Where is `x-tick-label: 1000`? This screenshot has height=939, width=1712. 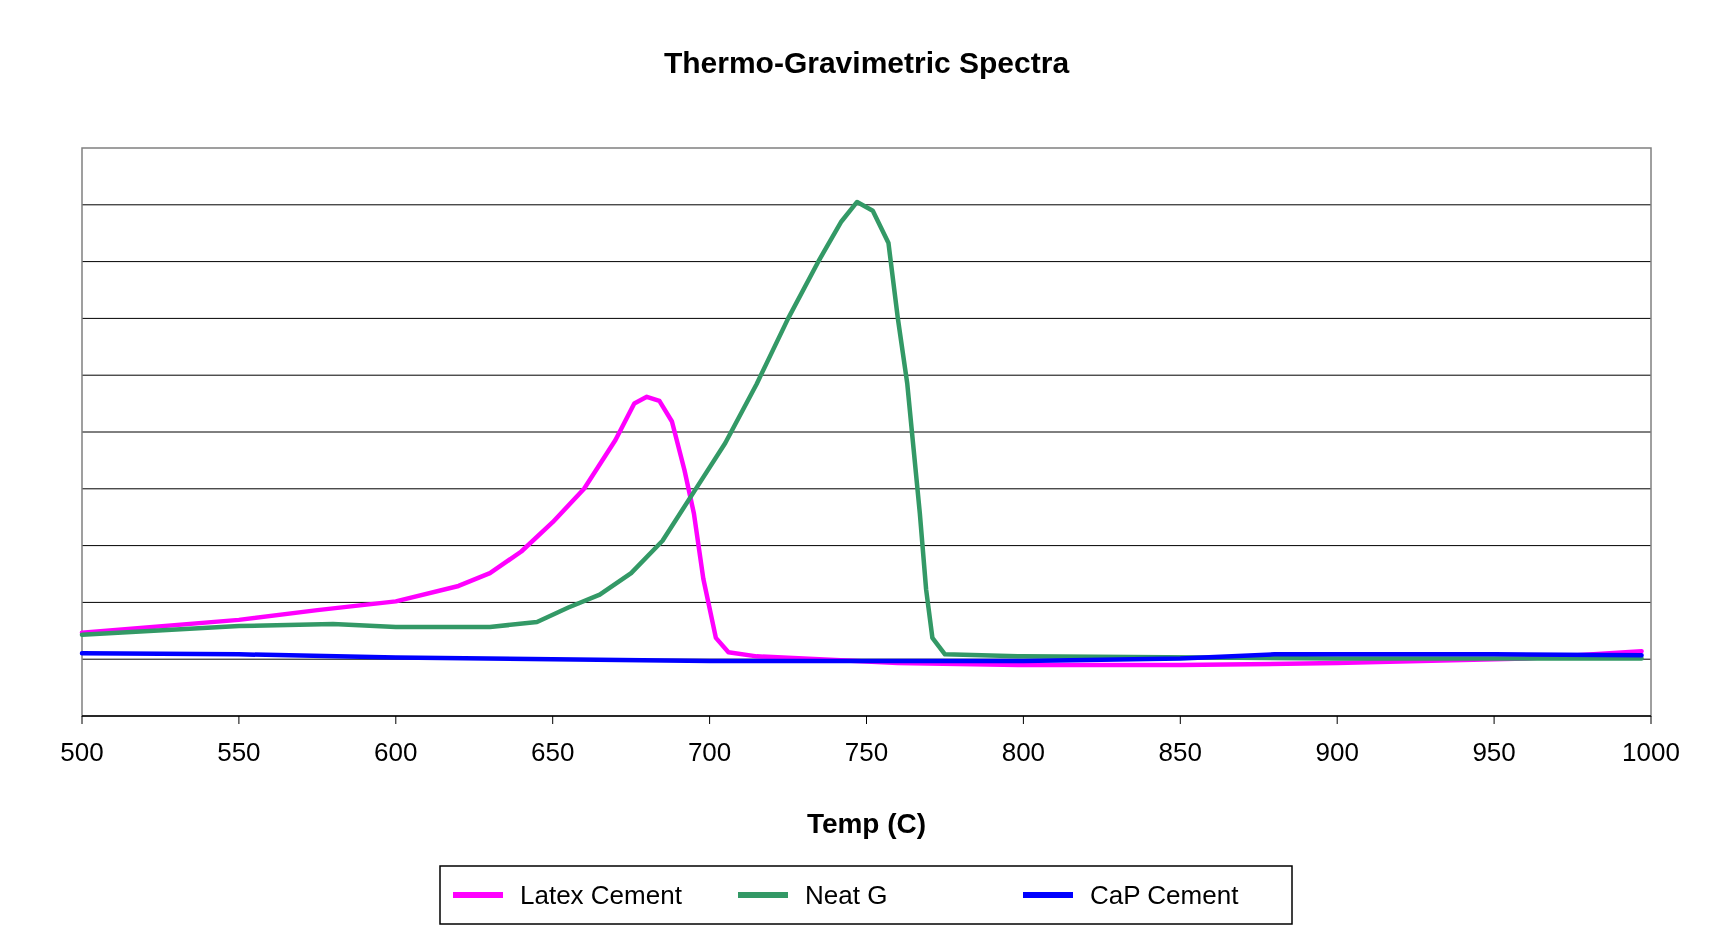 x-tick-label: 1000 is located at coordinates (1651, 752).